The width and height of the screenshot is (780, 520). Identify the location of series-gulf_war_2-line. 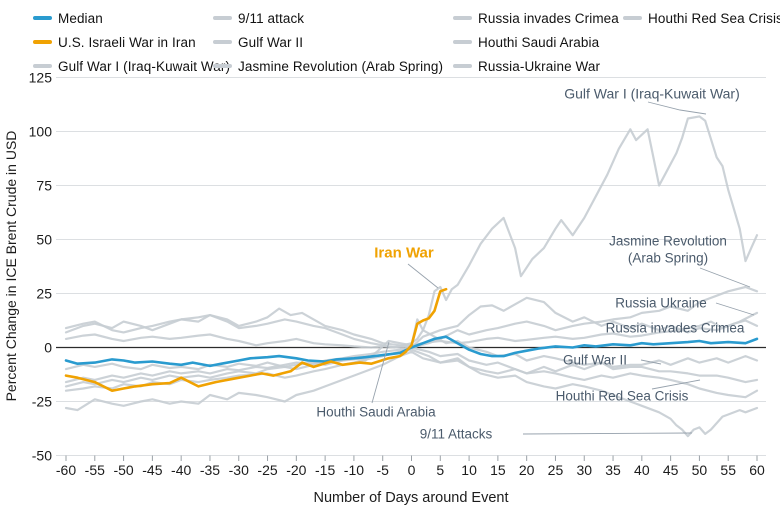
(411, 361).